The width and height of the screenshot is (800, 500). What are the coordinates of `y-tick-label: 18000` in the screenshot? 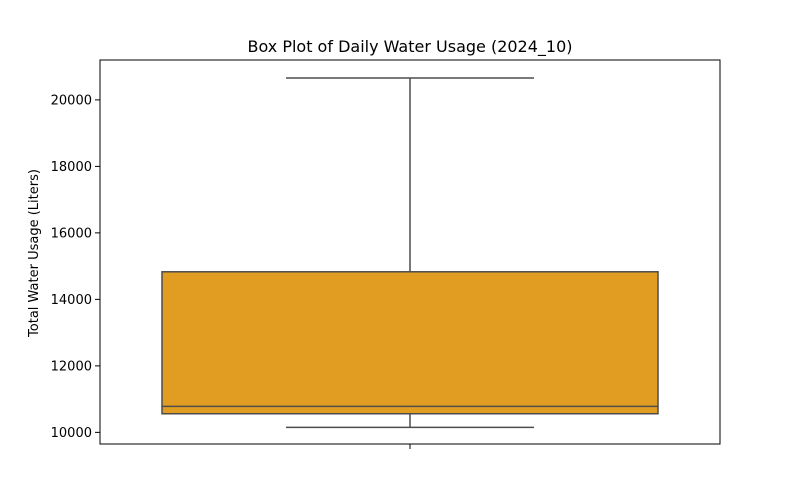 It's located at (71, 167).